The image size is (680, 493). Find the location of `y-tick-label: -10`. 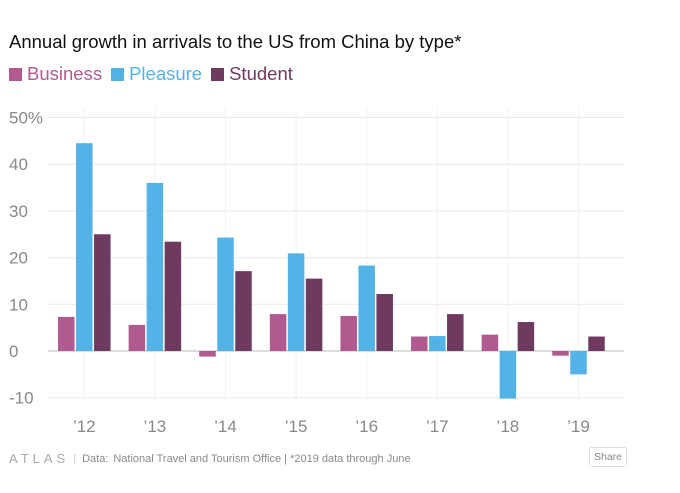

y-tick-label: -10 is located at coordinates (21, 398).